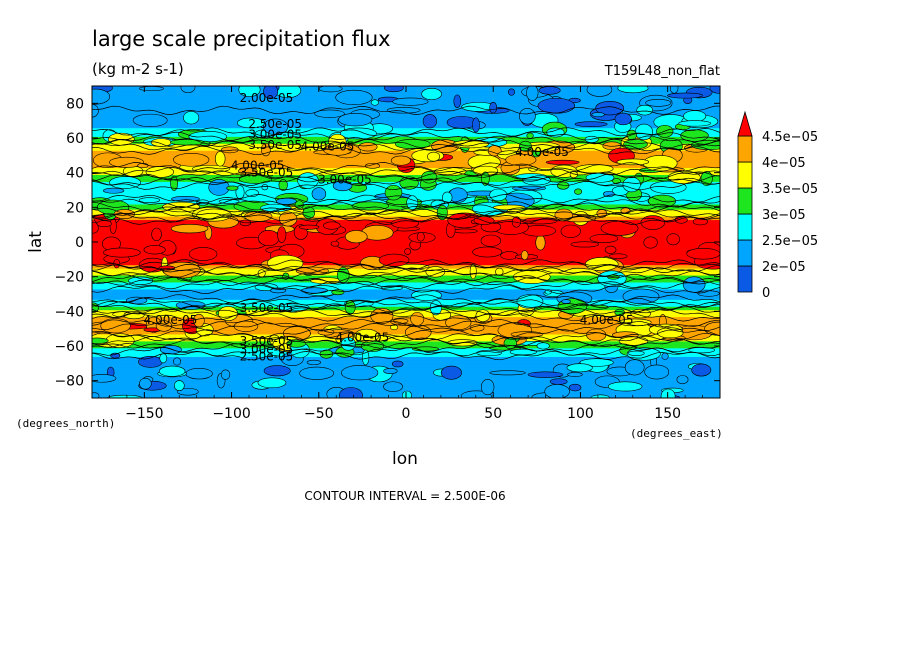 The width and height of the screenshot is (904, 654). What do you see at coordinates (267, 349) in the screenshot?
I see `contour-label: 3.00e-05` at bounding box center [267, 349].